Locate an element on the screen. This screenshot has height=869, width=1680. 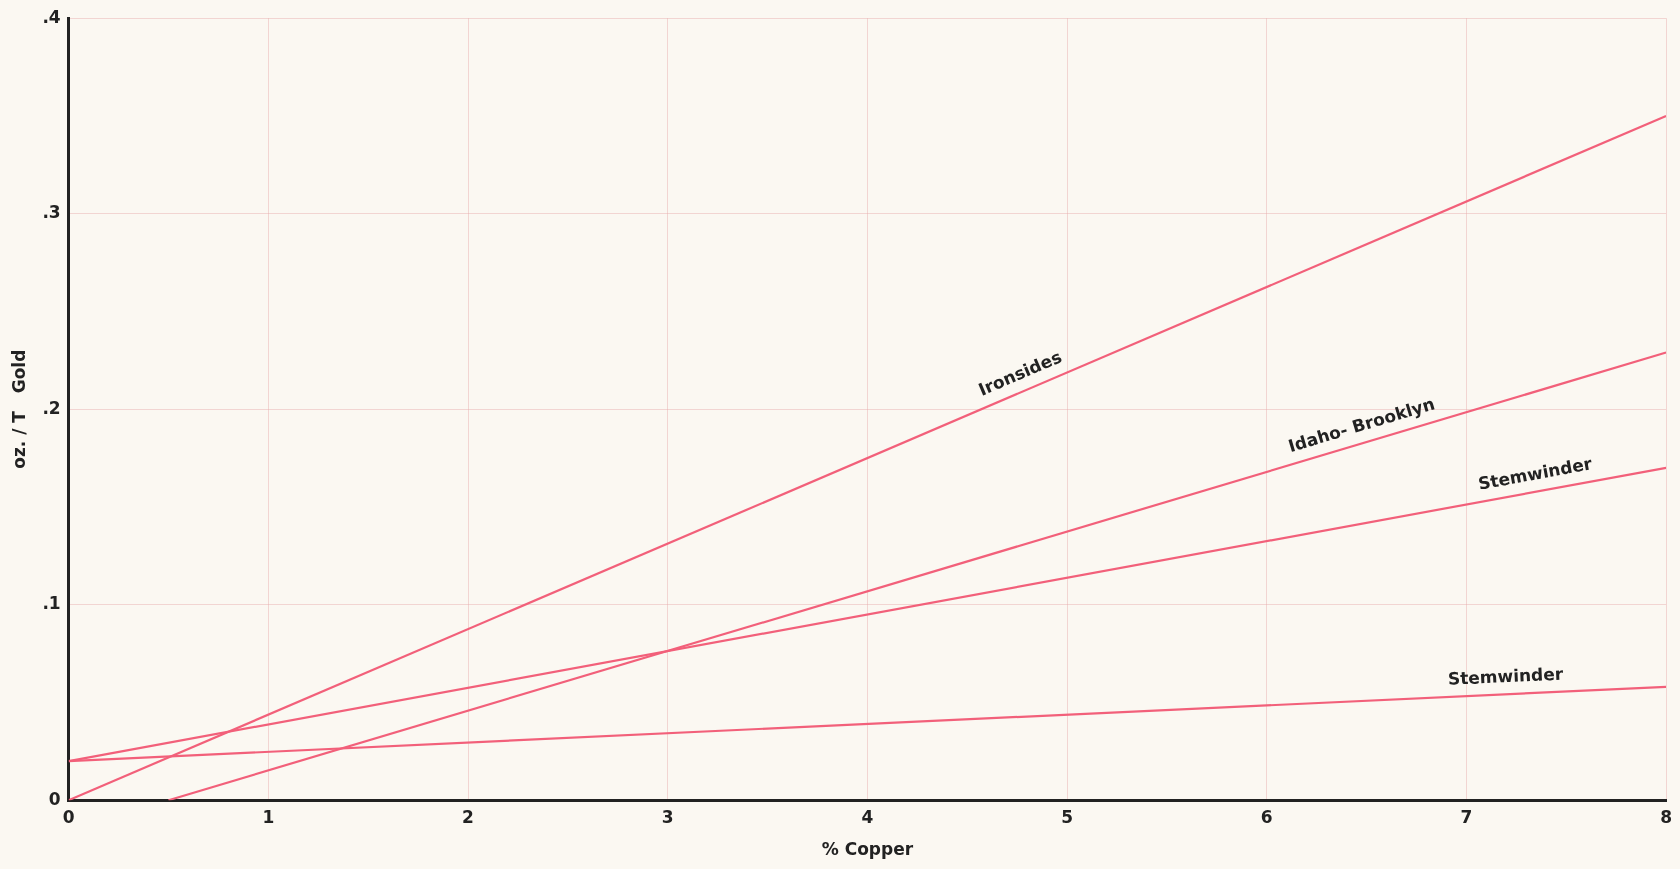
x-tick-label: 7 is located at coordinates (1466, 816).